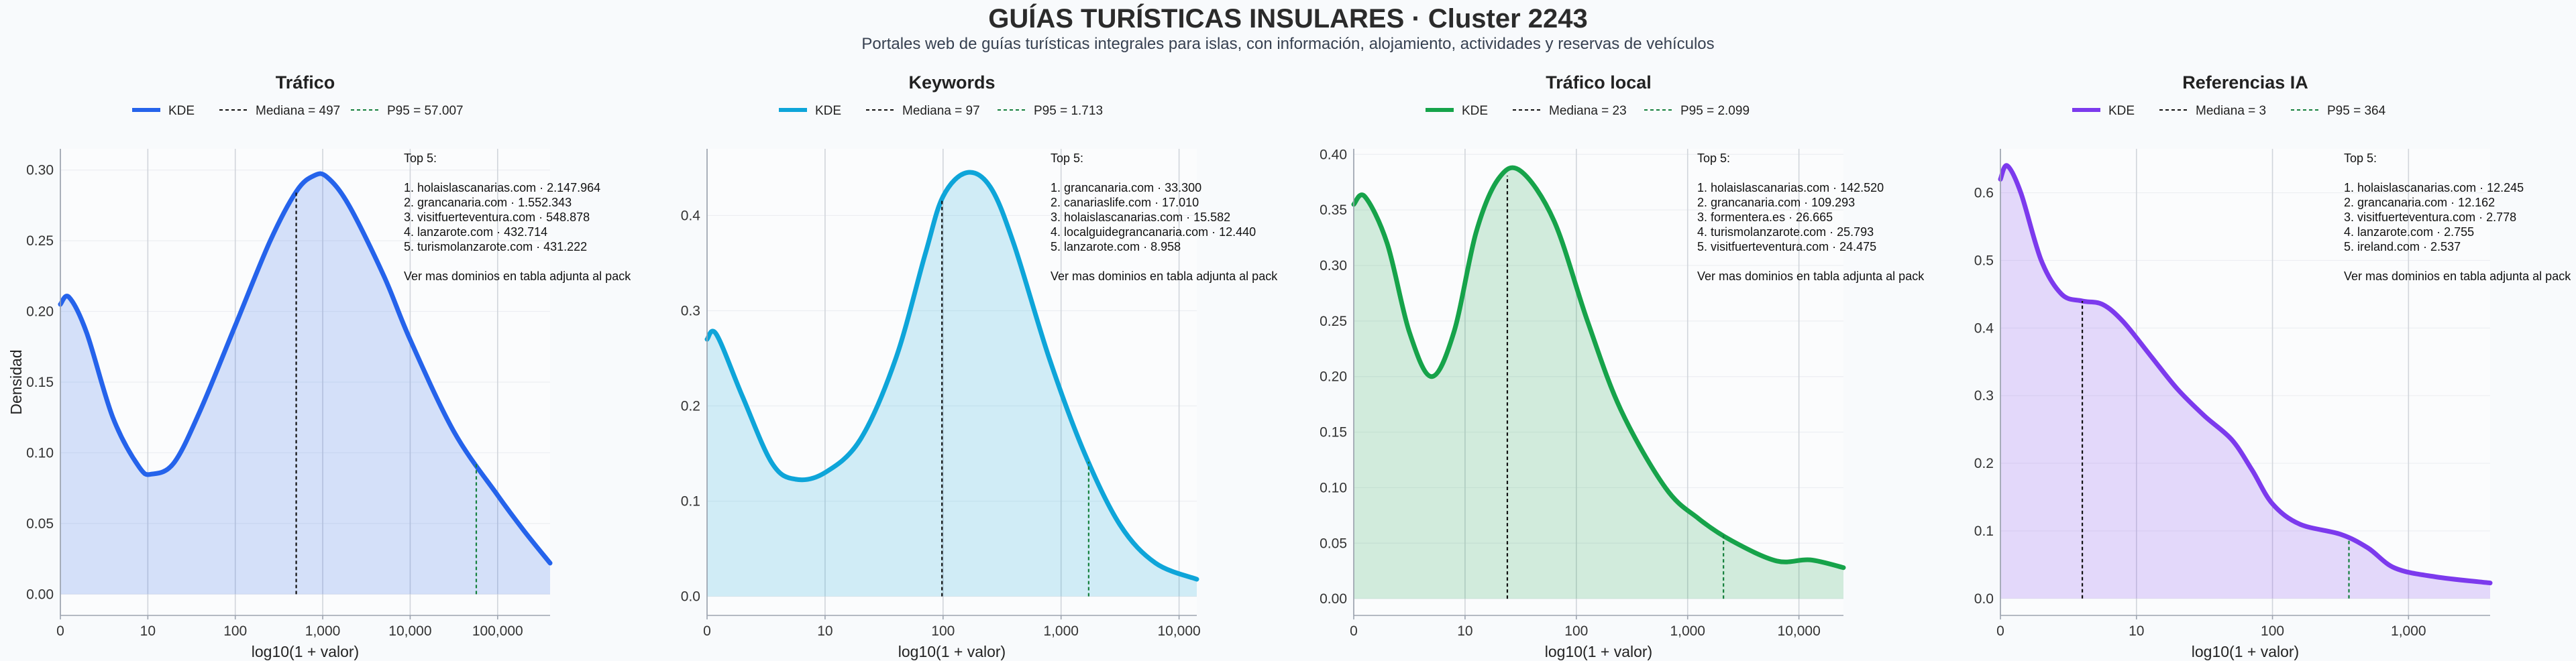  Describe the element at coordinates (2245, 82) in the screenshot. I see `chart-title: Referencias IA` at that location.